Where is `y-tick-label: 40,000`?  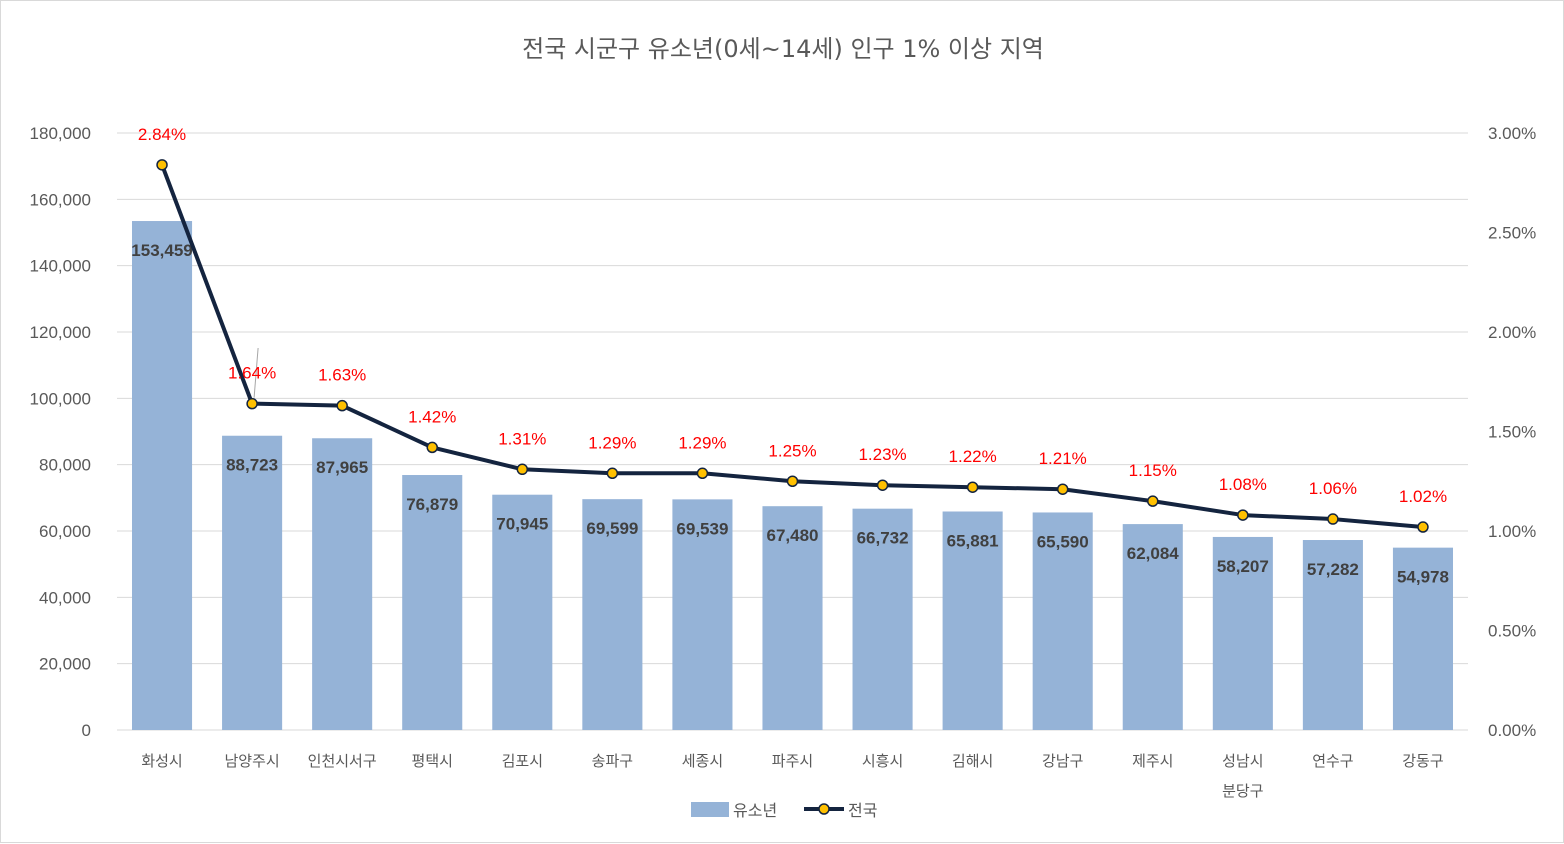 y-tick-label: 40,000 is located at coordinates (65, 597).